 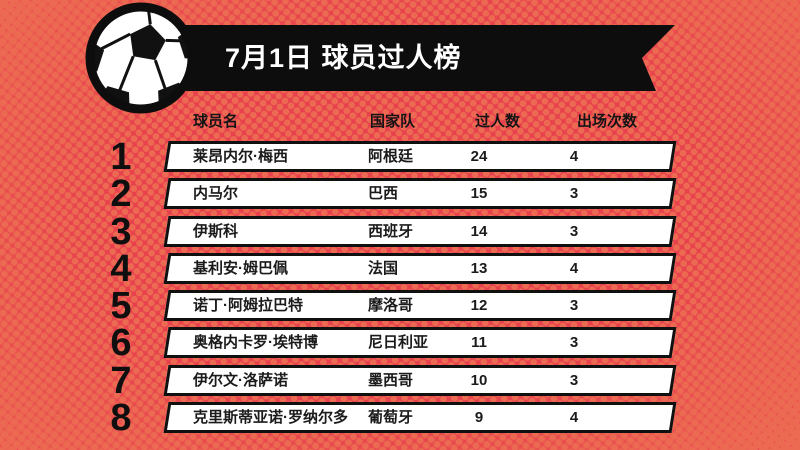 I want to click on dribble-count: 10, so click(x=479, y=380).